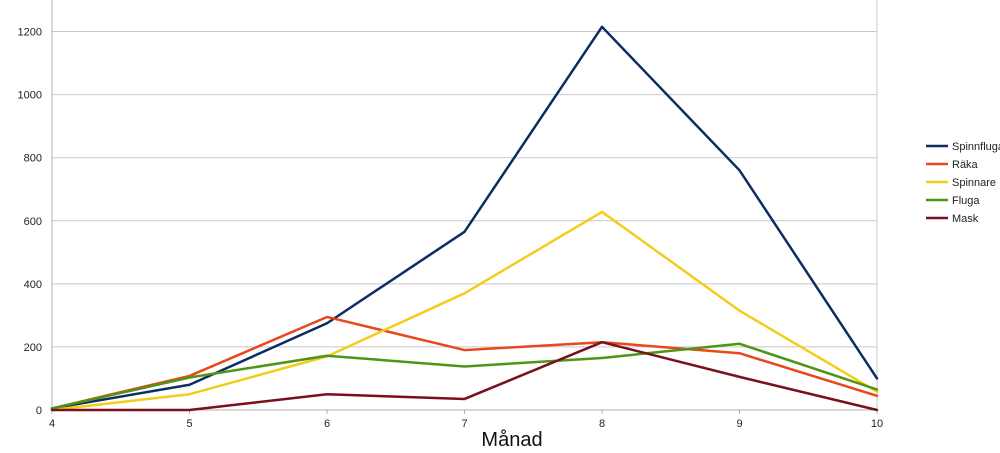 This screenshot has height=453, width=1000. What do you see at coordinates (33, 285) in the screenshot?
I see `y-tick-label: 400` at bounding box center [33, 285].